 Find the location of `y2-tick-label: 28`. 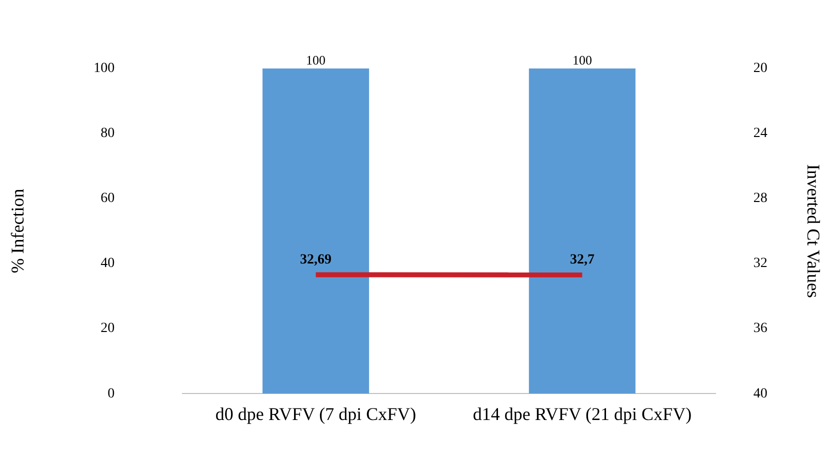

y2-tick-label: 28 is located at coordinates (760, 198).